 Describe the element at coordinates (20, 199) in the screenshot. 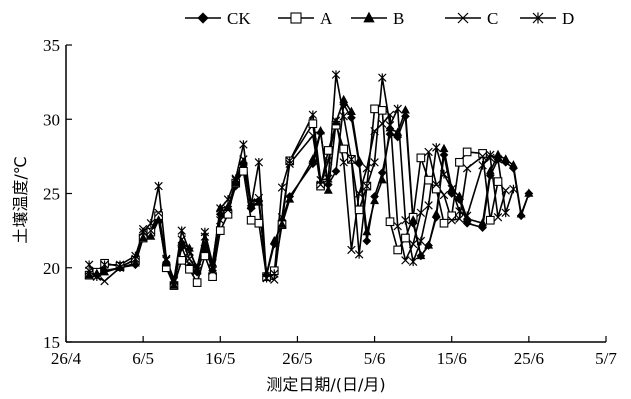

I see `y-axis-label: 土壤温度/℃` at that location.